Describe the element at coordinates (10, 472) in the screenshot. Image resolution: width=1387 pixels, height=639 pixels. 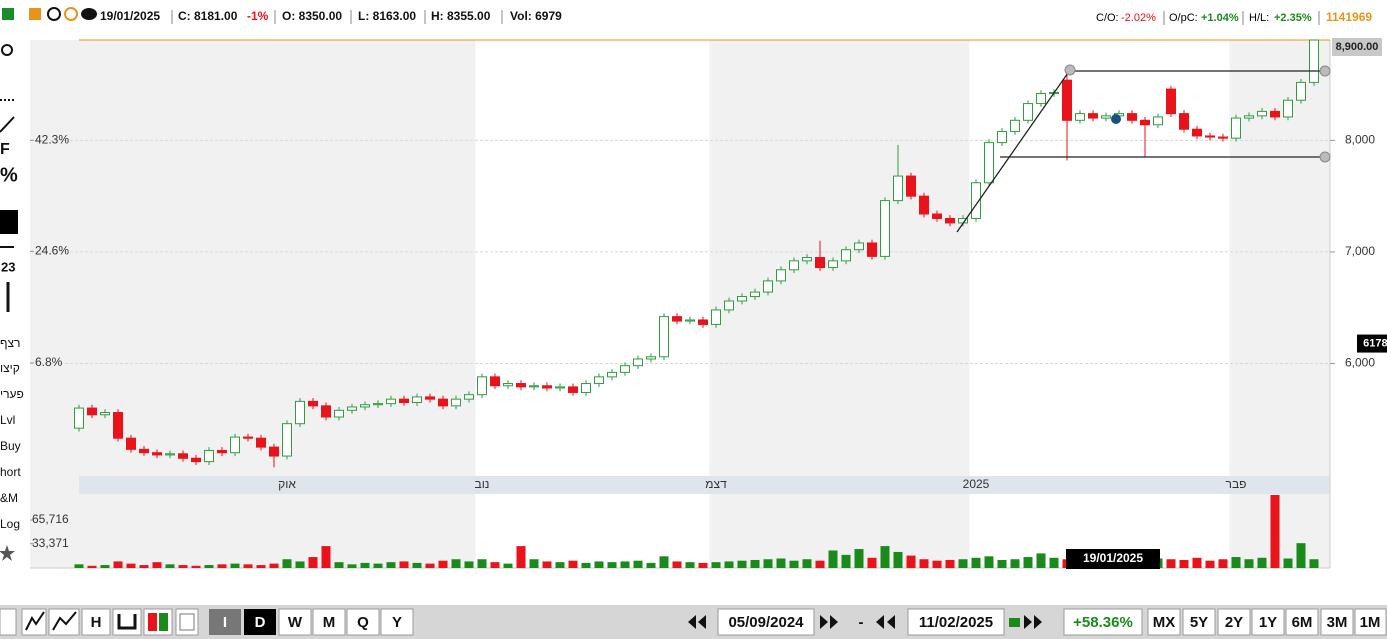
I see `tool-label: hort` at that location.